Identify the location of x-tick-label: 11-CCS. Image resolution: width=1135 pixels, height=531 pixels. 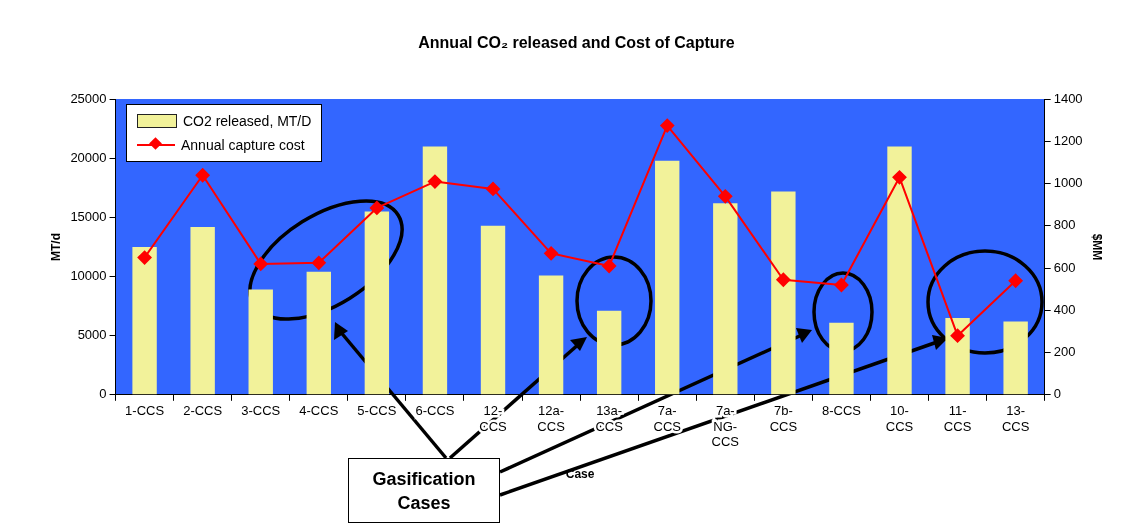
(957, 418).